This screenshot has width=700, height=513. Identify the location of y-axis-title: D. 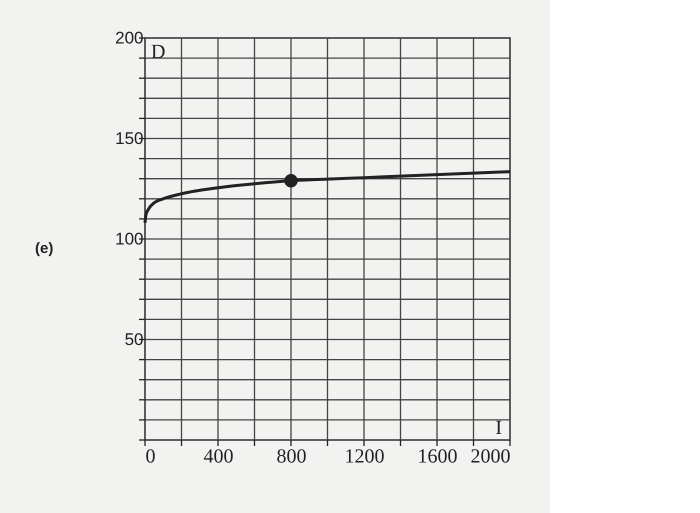
(158, 52).